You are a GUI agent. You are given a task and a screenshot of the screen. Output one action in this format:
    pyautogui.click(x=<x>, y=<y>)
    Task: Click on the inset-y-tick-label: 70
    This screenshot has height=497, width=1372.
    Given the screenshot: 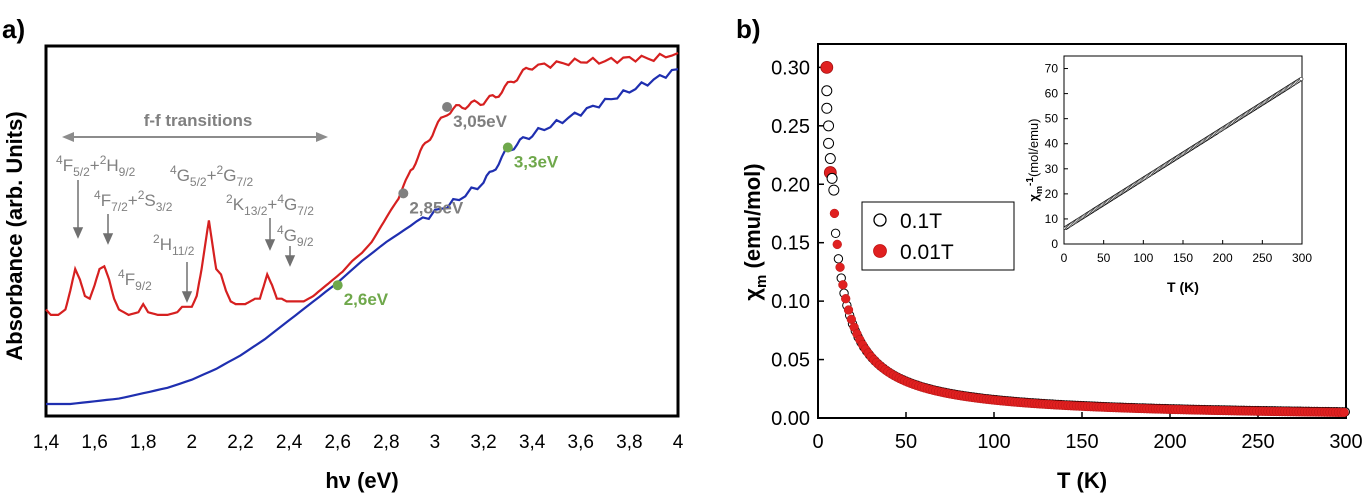 What is the action you would take?
    pyautogui.click(x=1052, y=69)
    